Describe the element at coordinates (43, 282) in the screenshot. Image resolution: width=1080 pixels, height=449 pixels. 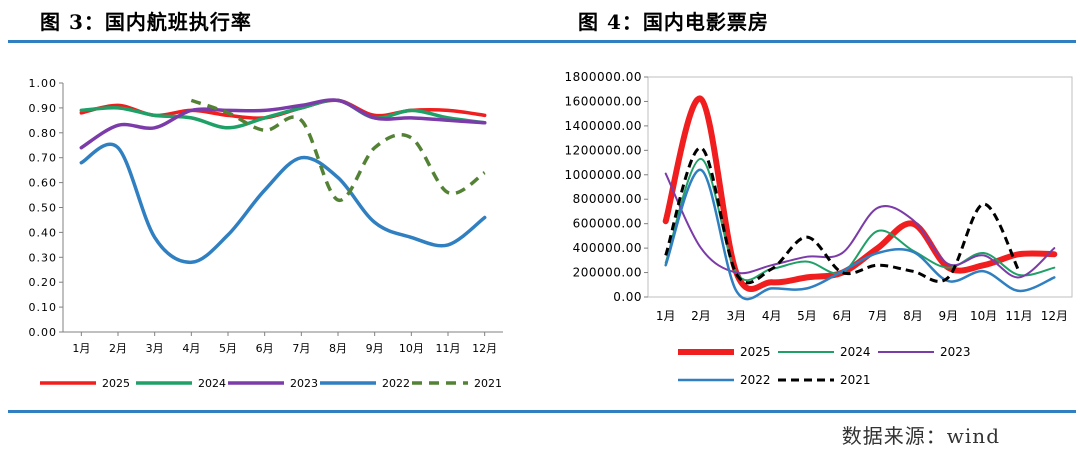
I see `y-tick-label: 0.20` at that location.